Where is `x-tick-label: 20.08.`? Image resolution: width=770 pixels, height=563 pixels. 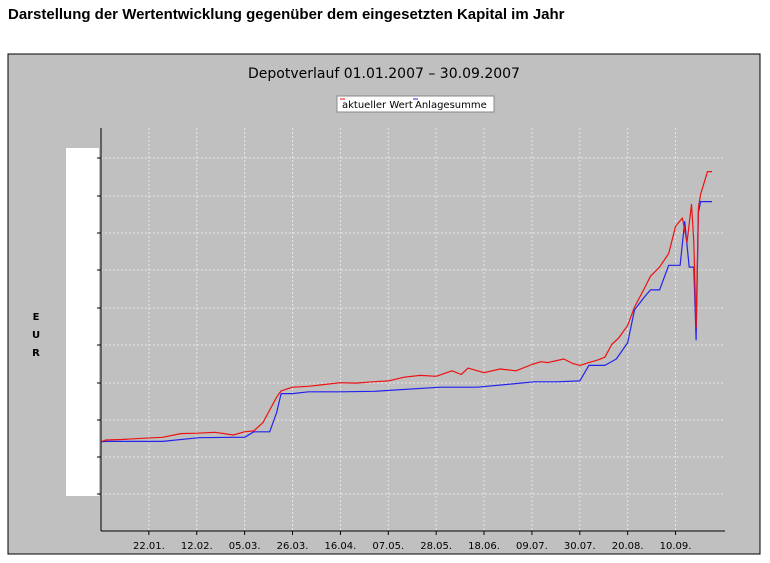 x-tick-label: 20.08. is located at coordinates (628, 546).